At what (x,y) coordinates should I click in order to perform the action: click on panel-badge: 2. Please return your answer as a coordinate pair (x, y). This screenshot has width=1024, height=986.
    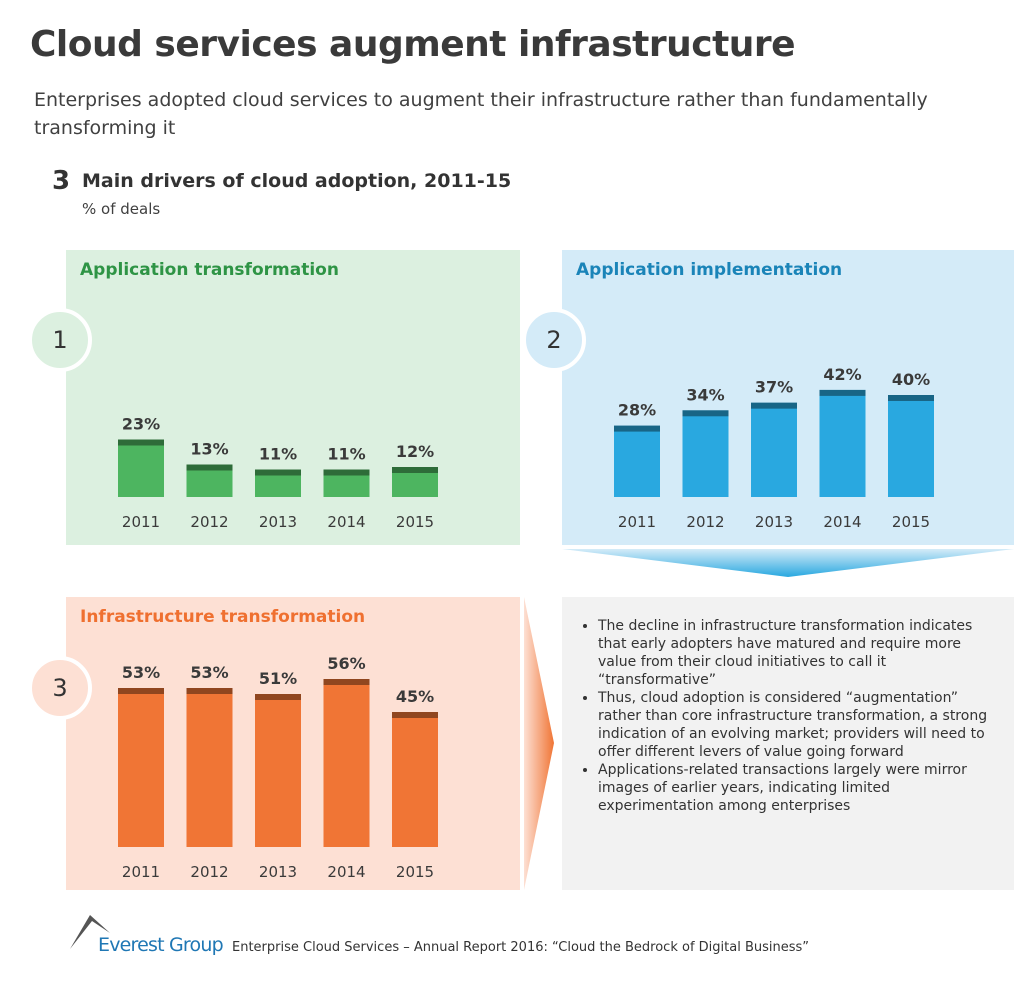
    Looking at the image, I should click on (554, 340).